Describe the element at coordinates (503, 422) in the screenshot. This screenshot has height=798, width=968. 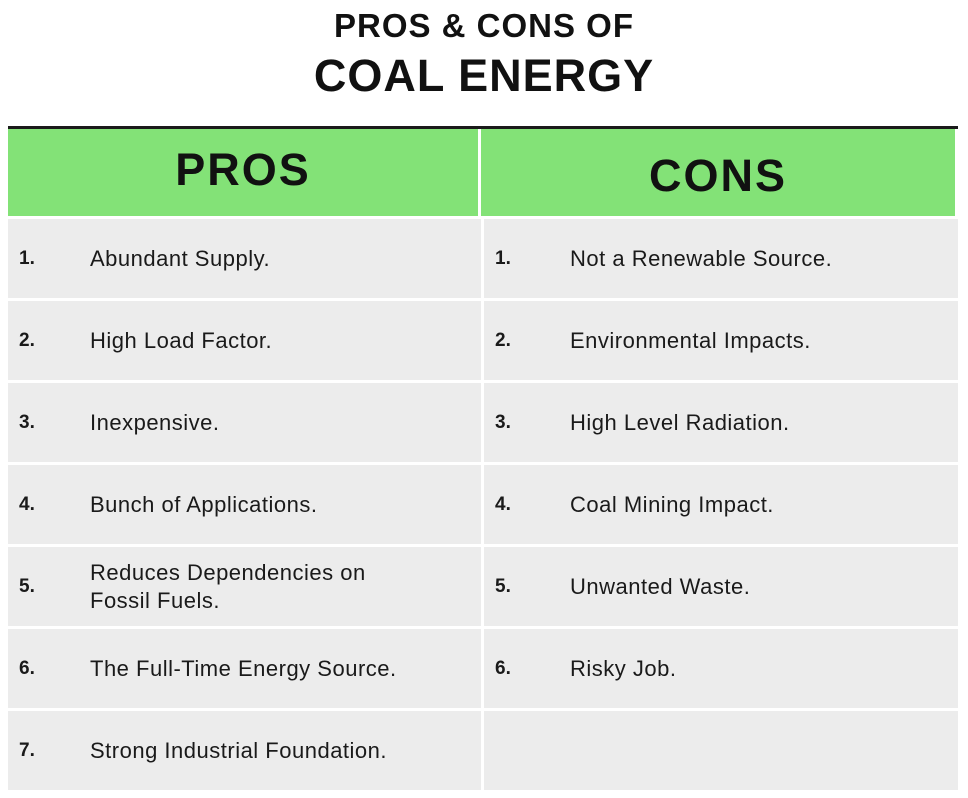
I see `con-number: 3.` at that location.